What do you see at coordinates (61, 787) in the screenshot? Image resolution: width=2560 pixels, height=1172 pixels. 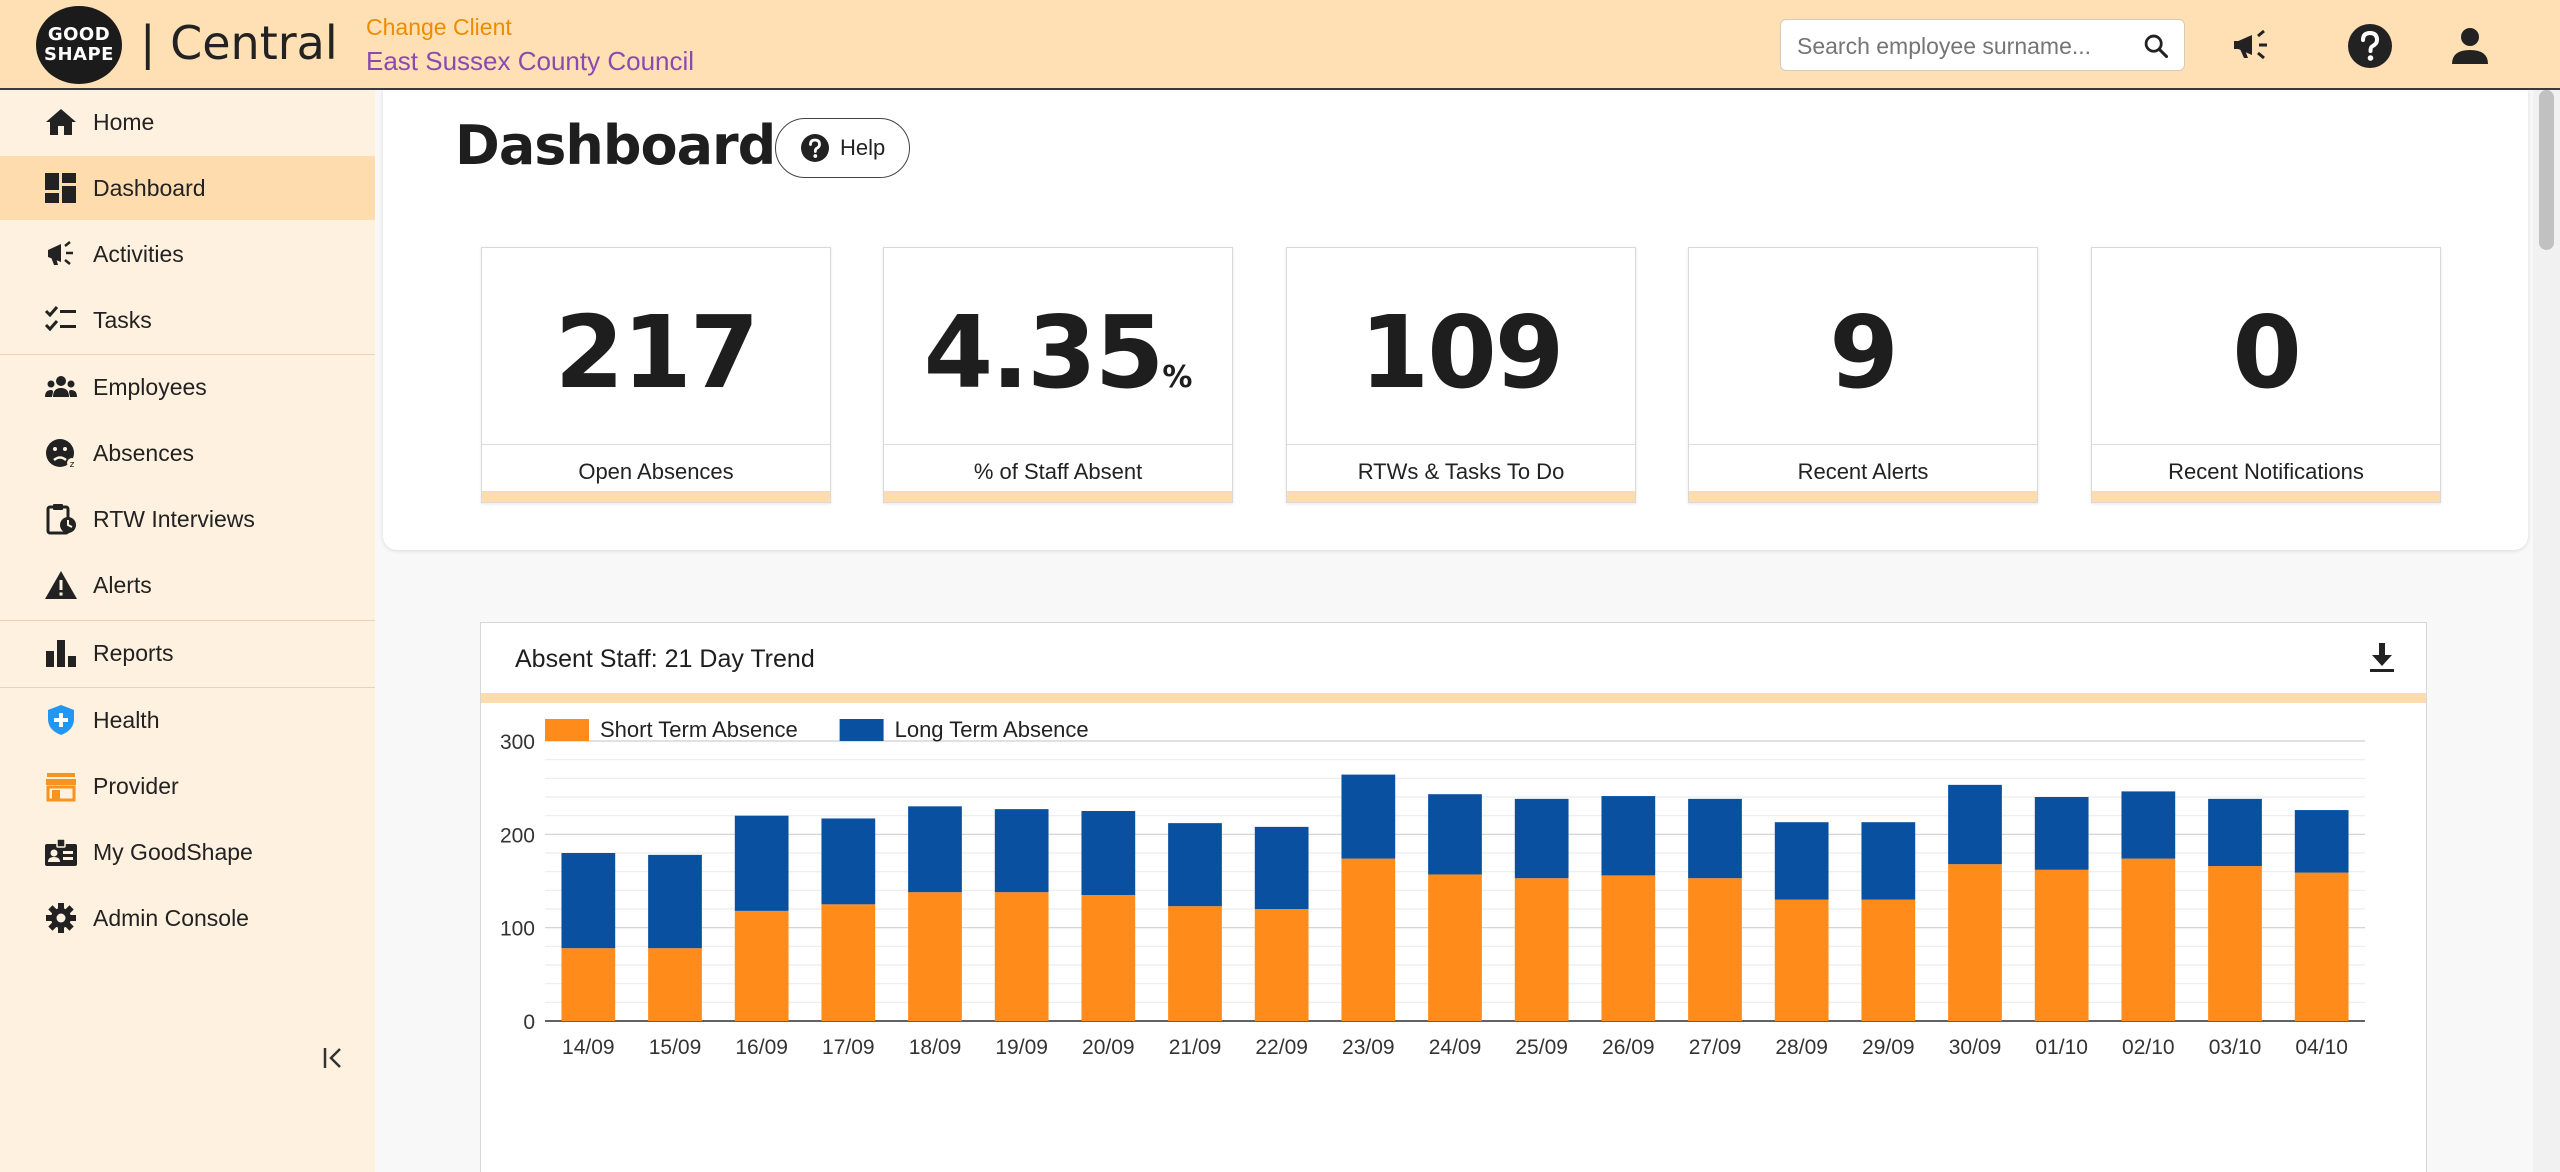 I see `store-icon` at bounding box center [61, 787].